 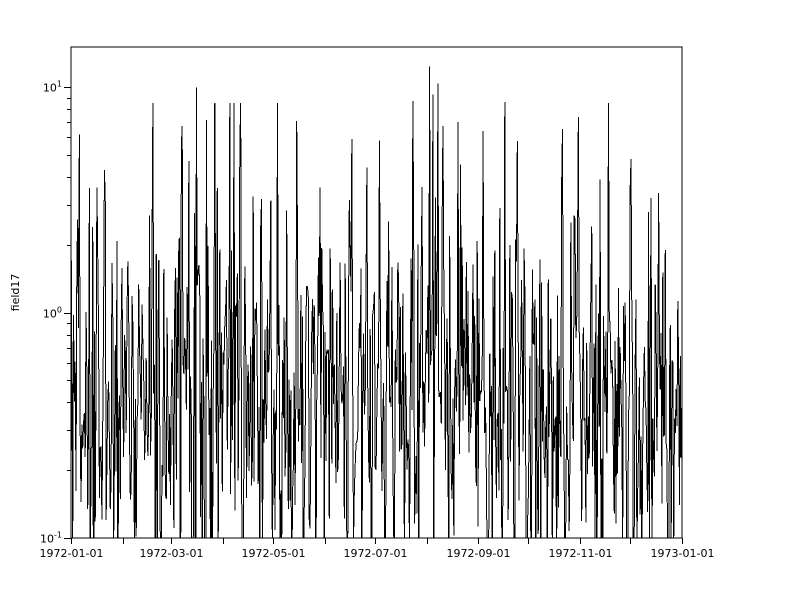 What do you see at coordinates (376, 553) in the screenshot?
I see `x-tick-label: 1972-07-01` at bounding box center [376, 553].